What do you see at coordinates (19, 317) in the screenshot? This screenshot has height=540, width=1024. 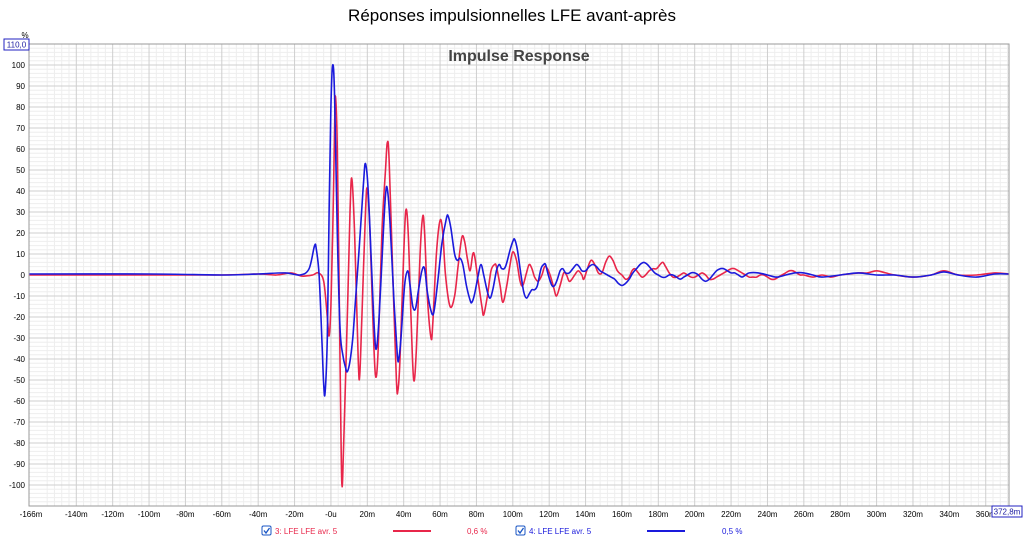 I see `y-tick-label: -20` at bounding box center [19, 317].